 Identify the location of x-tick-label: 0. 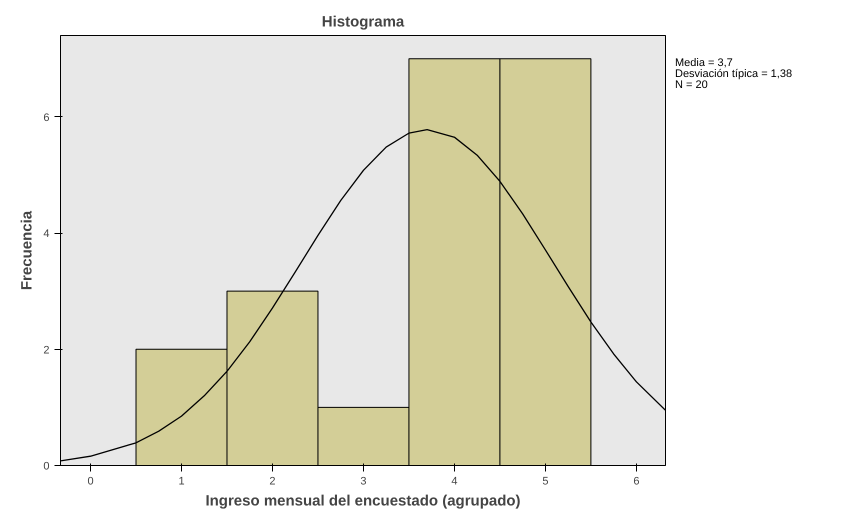
(90, 482).